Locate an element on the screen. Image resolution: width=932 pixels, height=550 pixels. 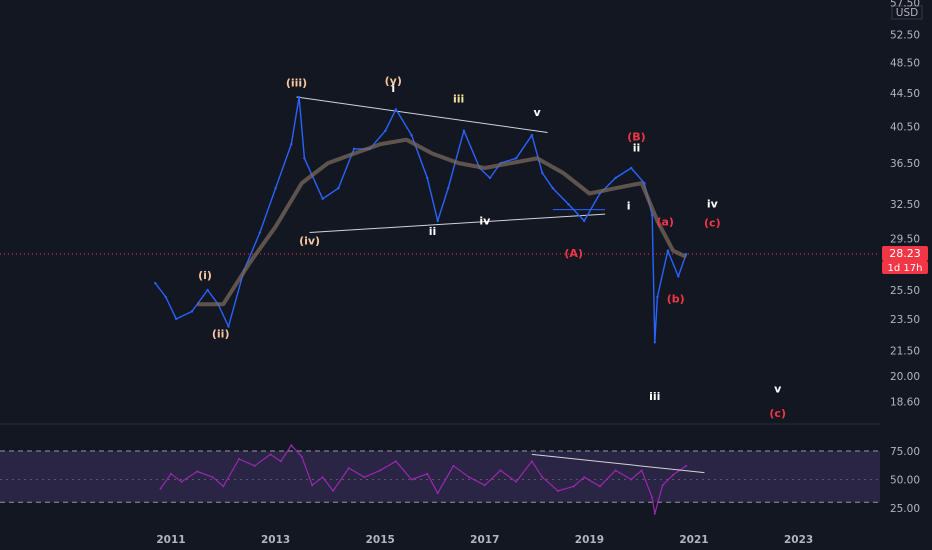
price-tick-label: 18.60 is located at coordinates (905, 403).